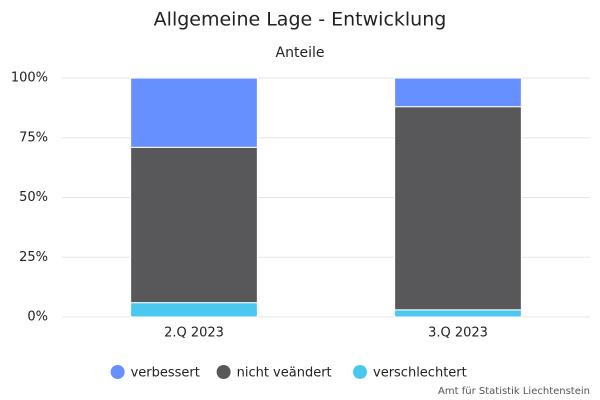  Describe the element at coordinates (458, 333) in the screenshot. I see `x-tick-label: 3.Q 2023` at that location.